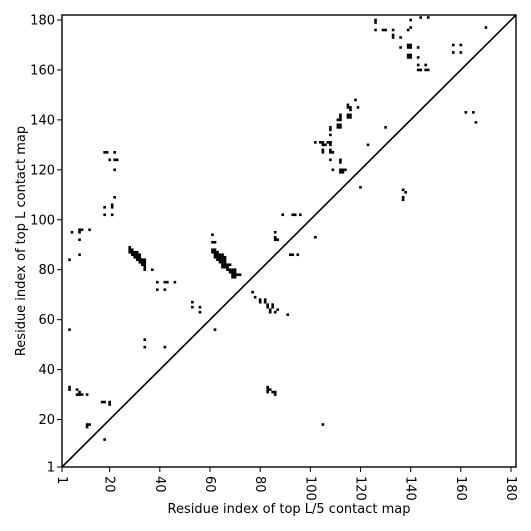  What do you see at coordinates (42, 220) in the screenshot?
I see `y-tick-label: 100` at bounding box center [42, 220].